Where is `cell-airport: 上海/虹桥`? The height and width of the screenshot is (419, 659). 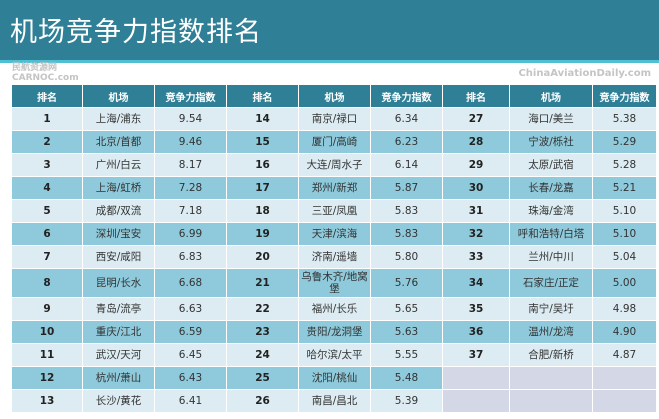 cell-airport: 上海/虹桥 is located at coordinates (118, 188).